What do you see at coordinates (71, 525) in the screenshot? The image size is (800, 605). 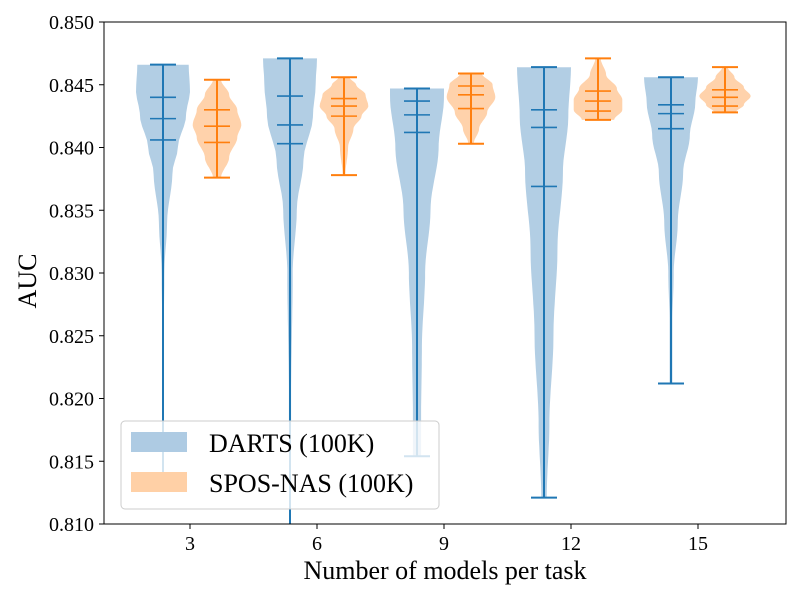 I see `y-tick-label-0: 0.810` at bounding box center [71, 525].